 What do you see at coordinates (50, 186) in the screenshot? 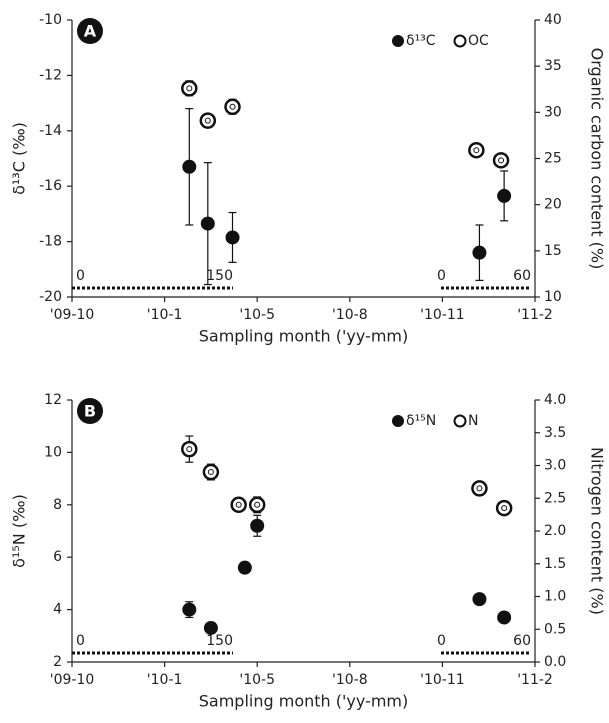
I see `y-tick-label: -16` at bounding box center [50, 186].